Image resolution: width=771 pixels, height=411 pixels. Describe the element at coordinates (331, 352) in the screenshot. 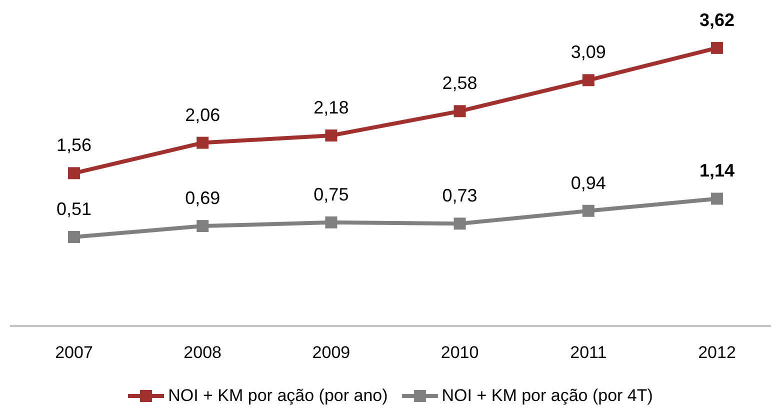

I see `x-tick-label: 2009` at that location.